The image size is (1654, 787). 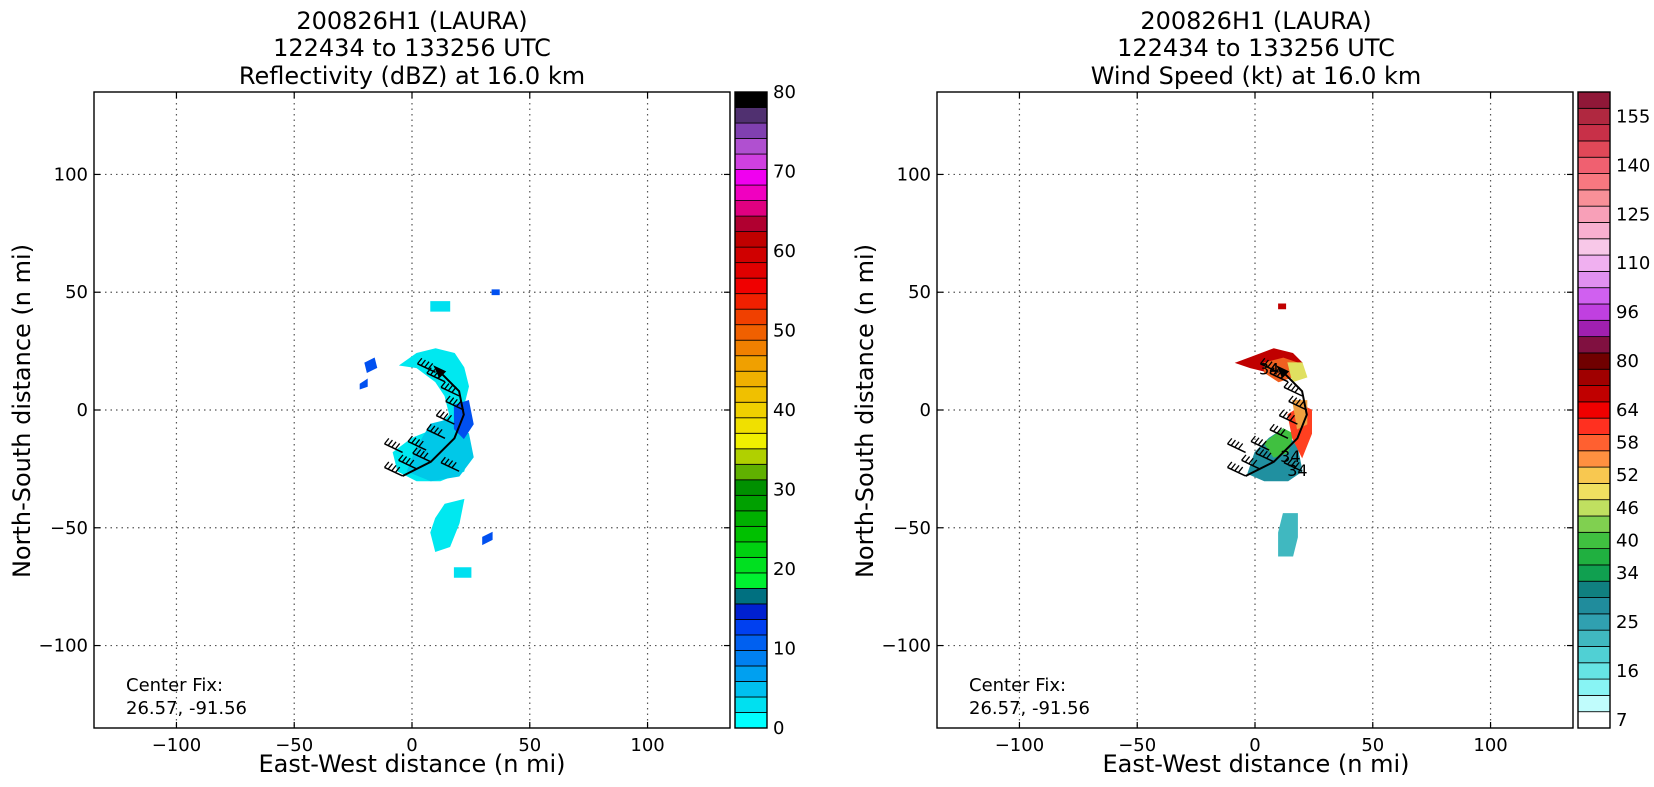 What do you see at coordinates (71, 174) in the screenshot?
I see `panel1-y-tick-label-4: 100` at bounding box center [71, 174].